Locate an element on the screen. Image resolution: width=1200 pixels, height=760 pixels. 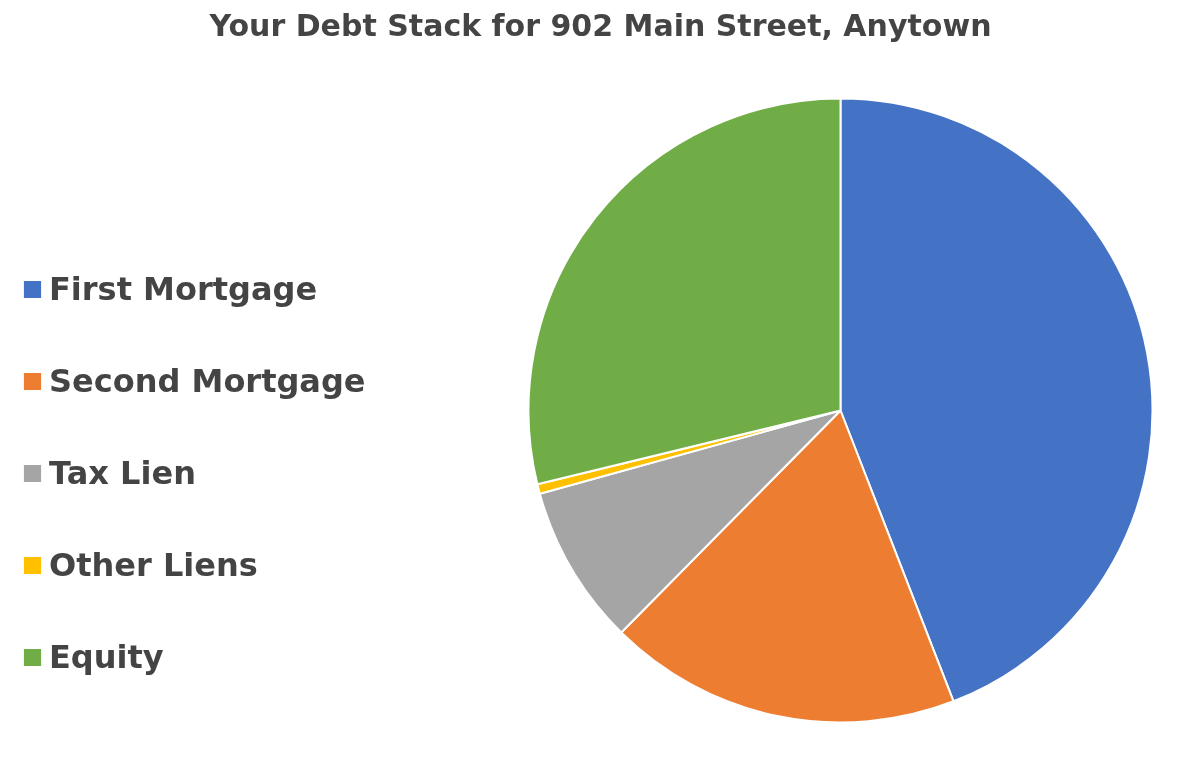
legend-label: First Mortgage is located at coordinates (183, 289).